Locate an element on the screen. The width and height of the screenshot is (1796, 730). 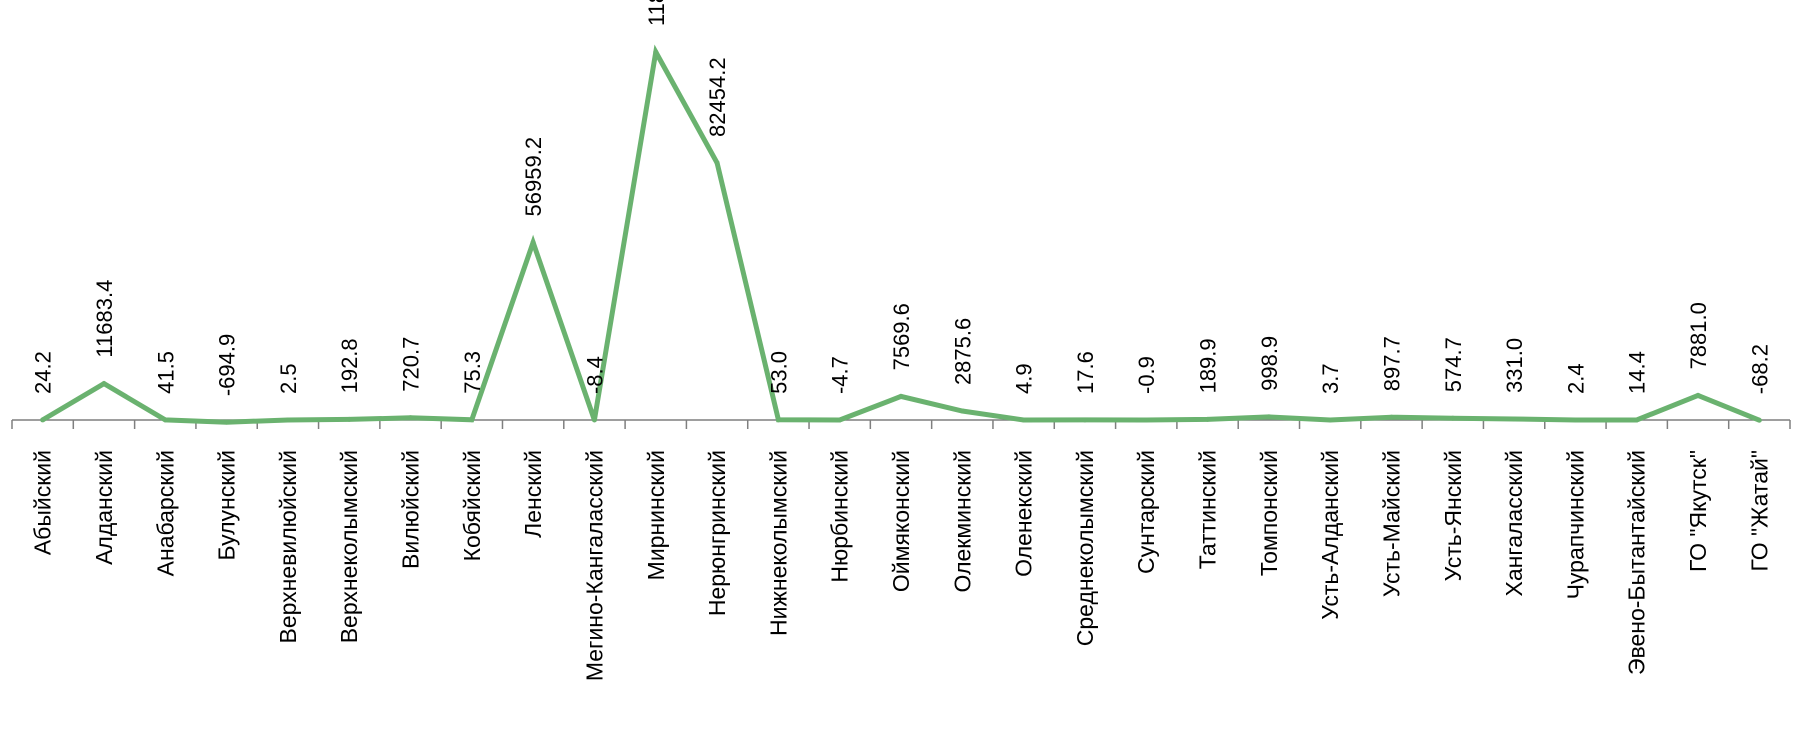
category-label: Верхневилюйский is located at coordinates (288, 547).